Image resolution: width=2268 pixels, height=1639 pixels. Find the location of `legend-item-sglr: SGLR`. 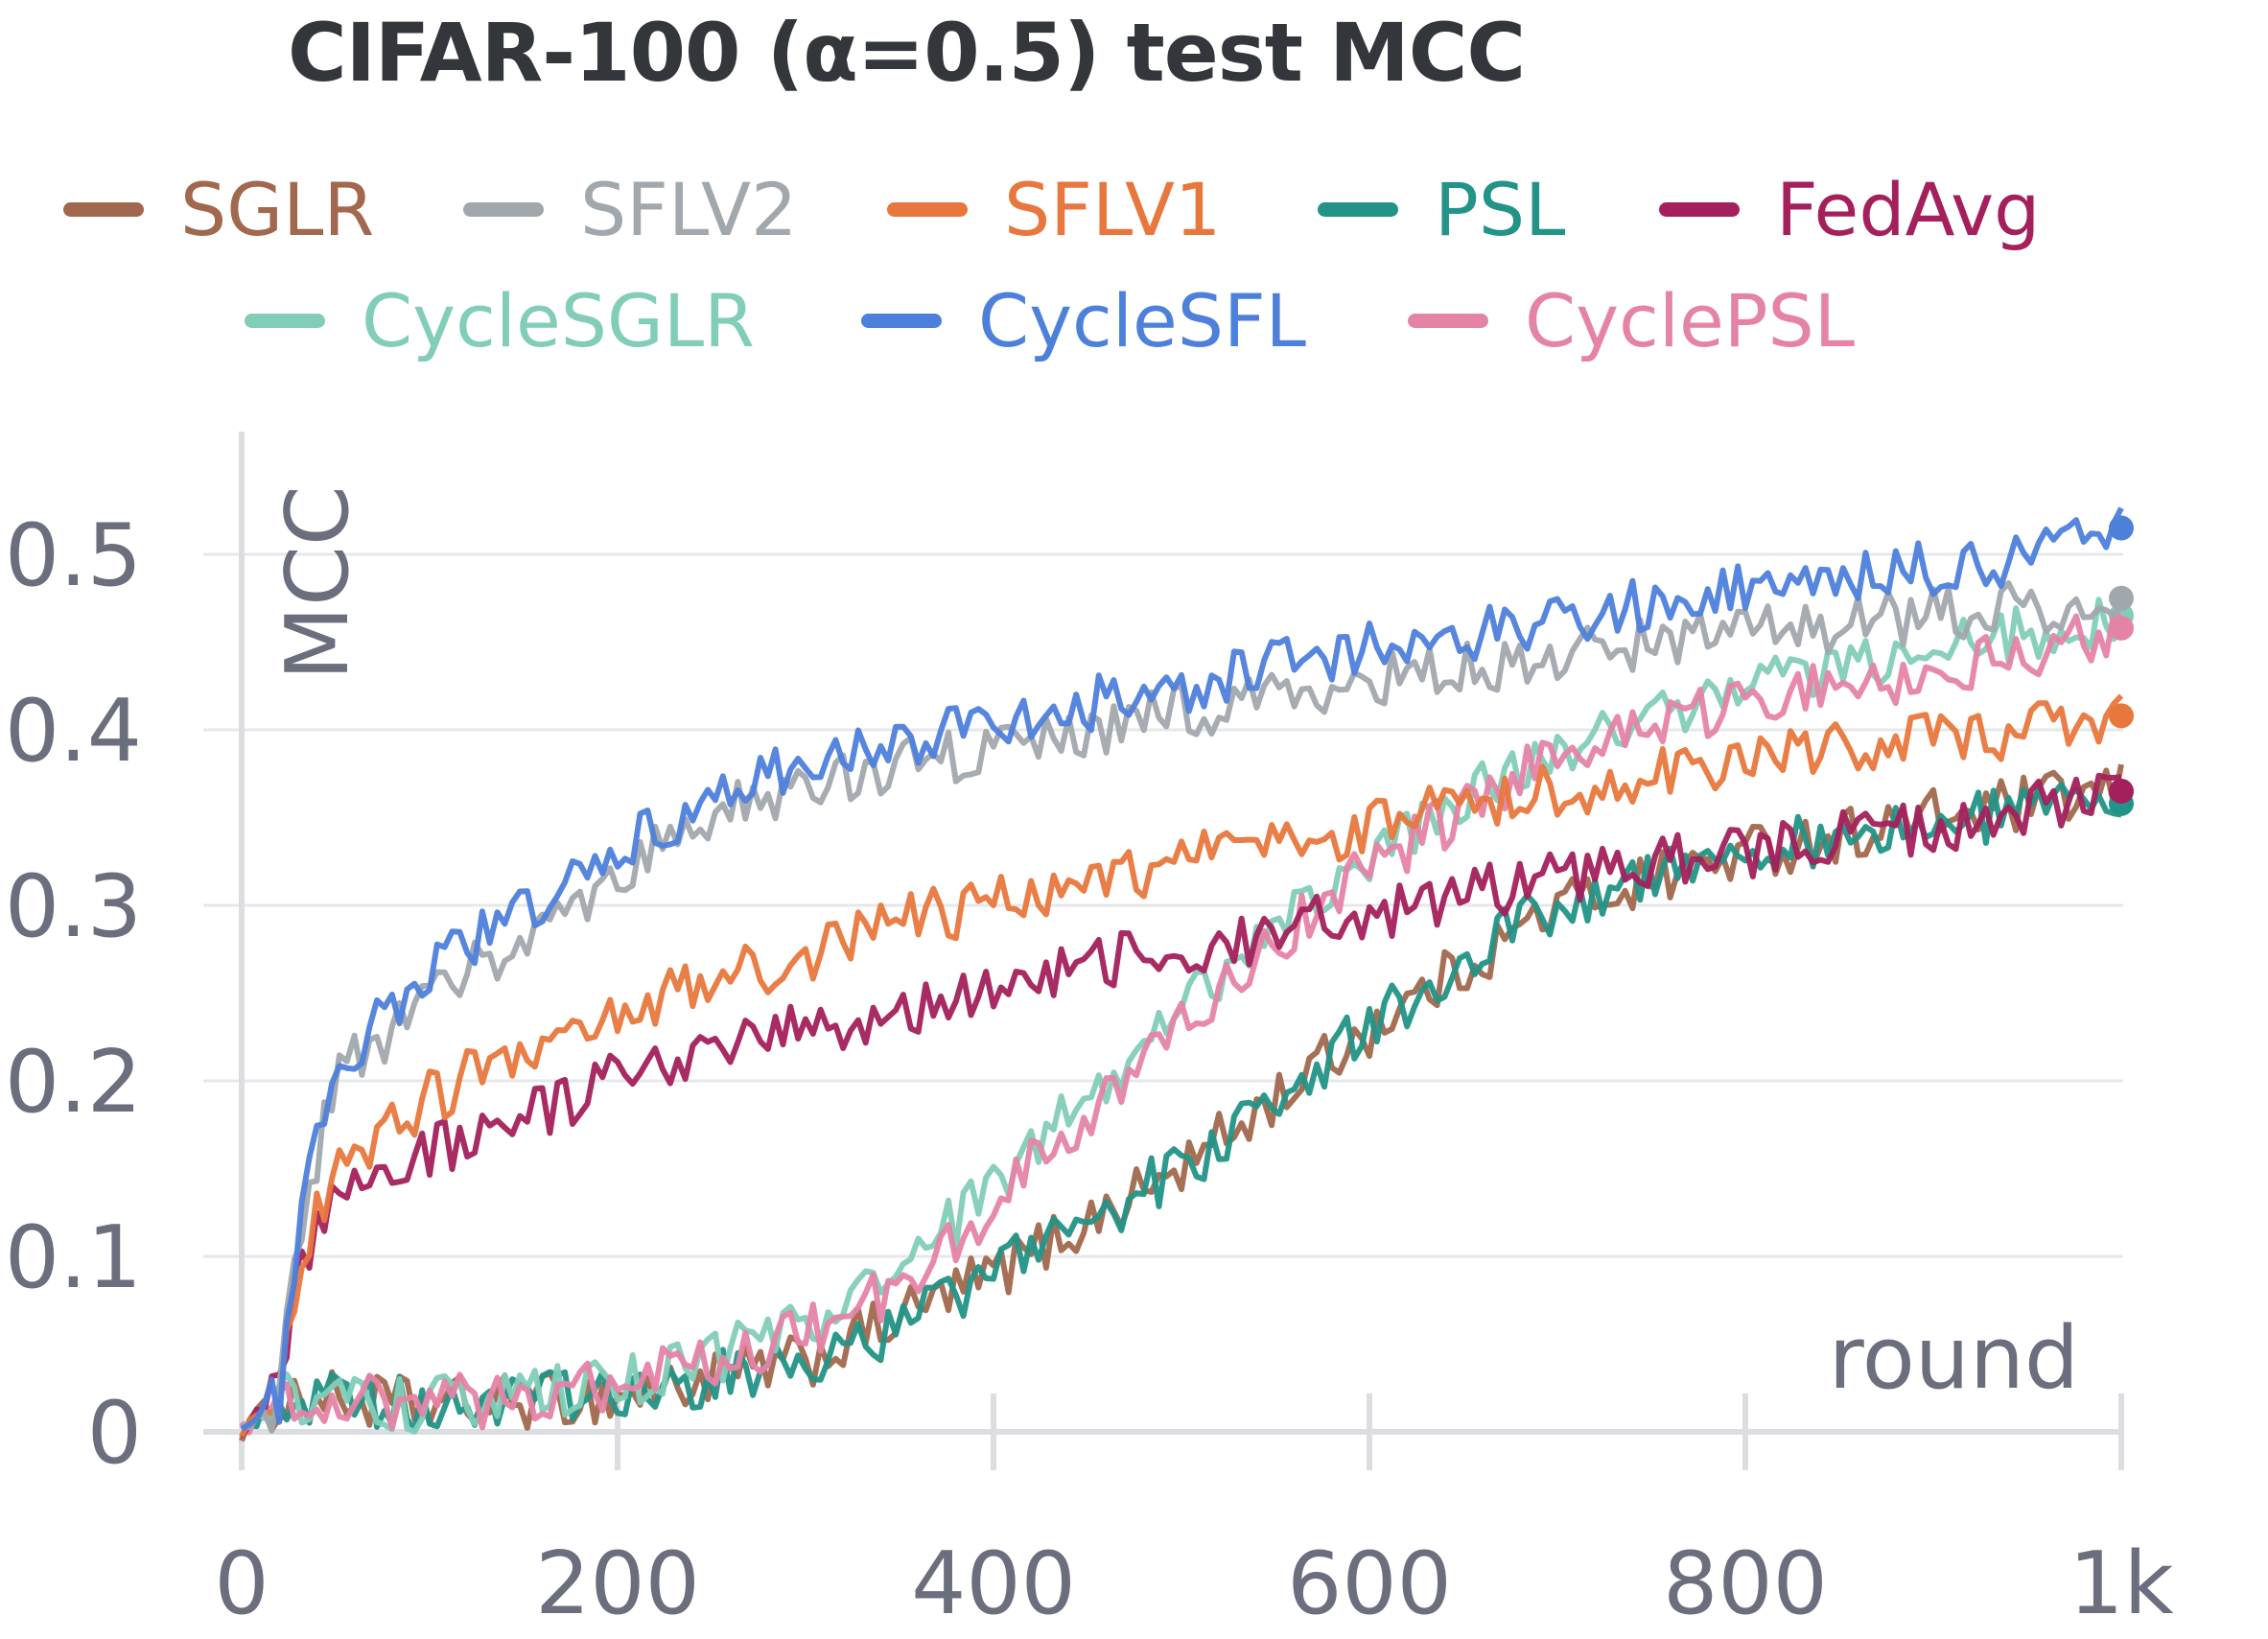

legend-item-sglr: SGLR is located at coordinates (219, 209).